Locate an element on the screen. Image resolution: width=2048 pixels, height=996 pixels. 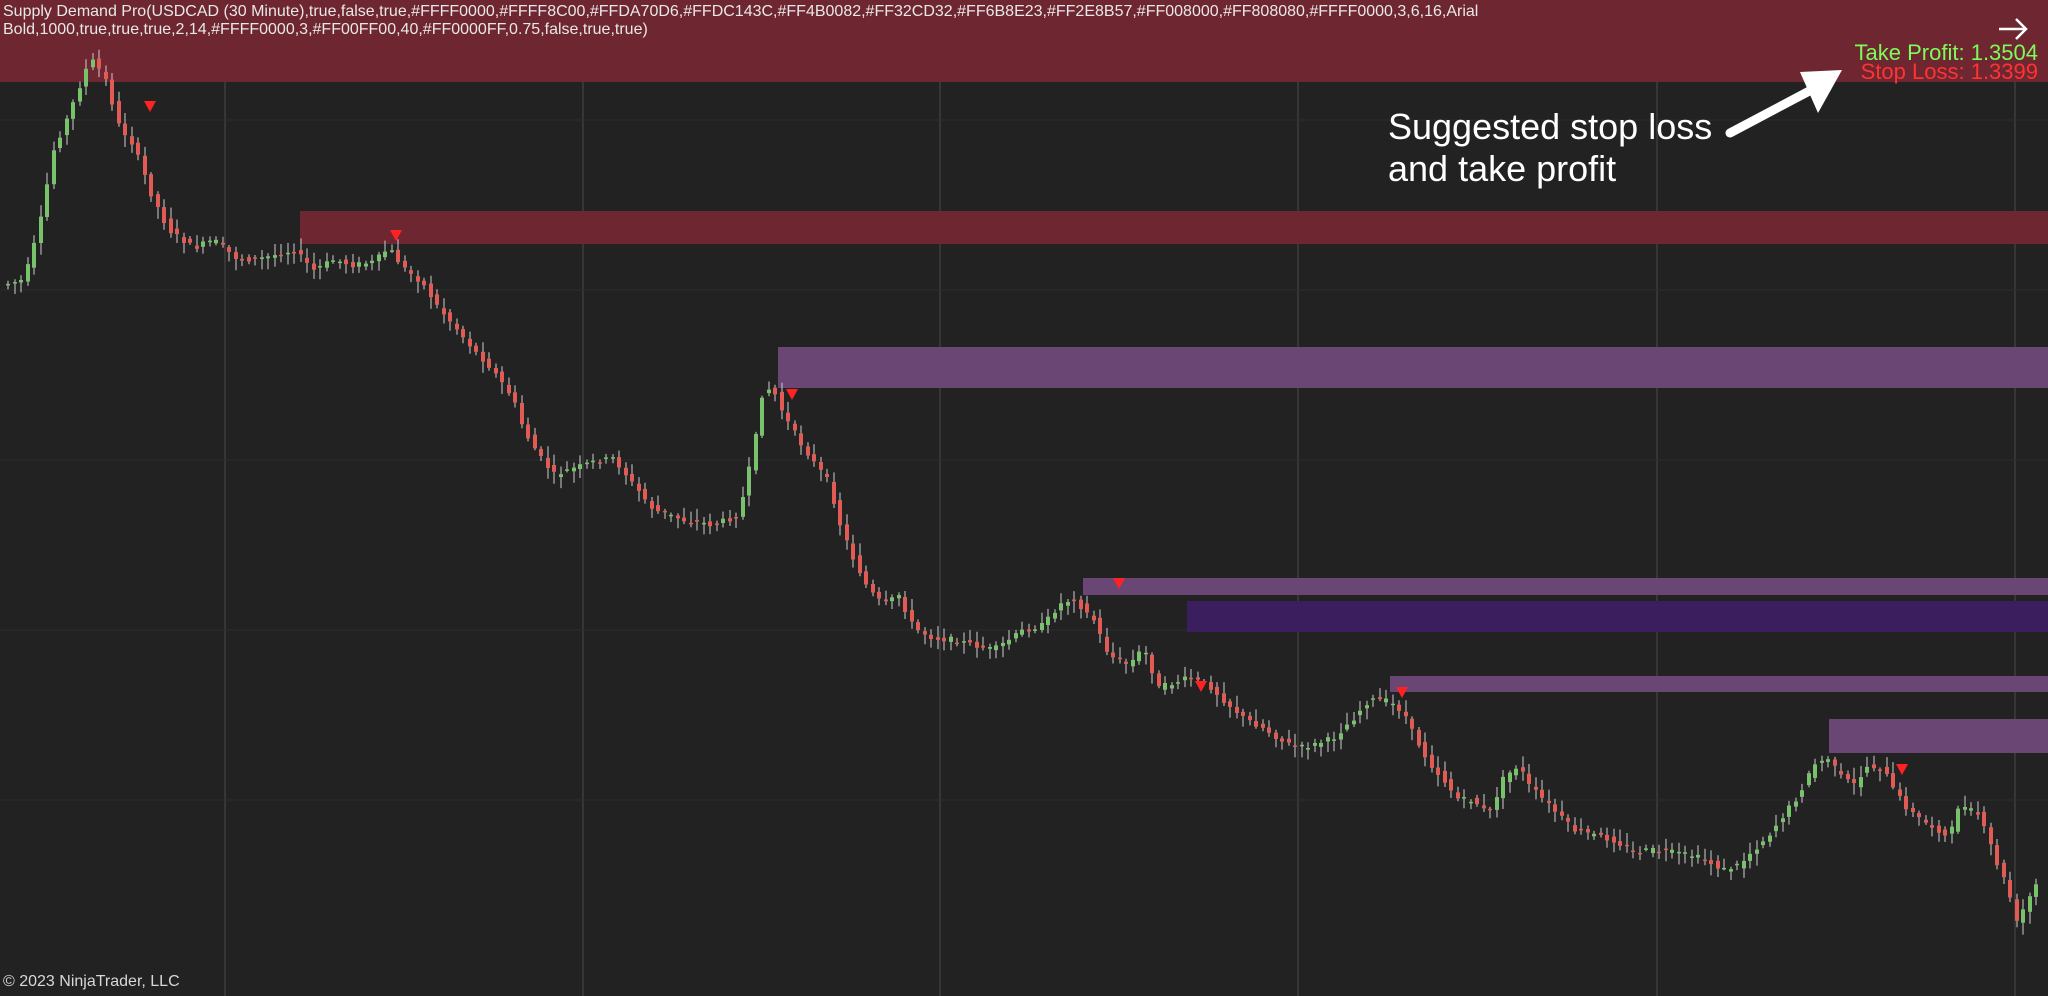
annotation-arrow-head is located at coordinates (1821, 91).